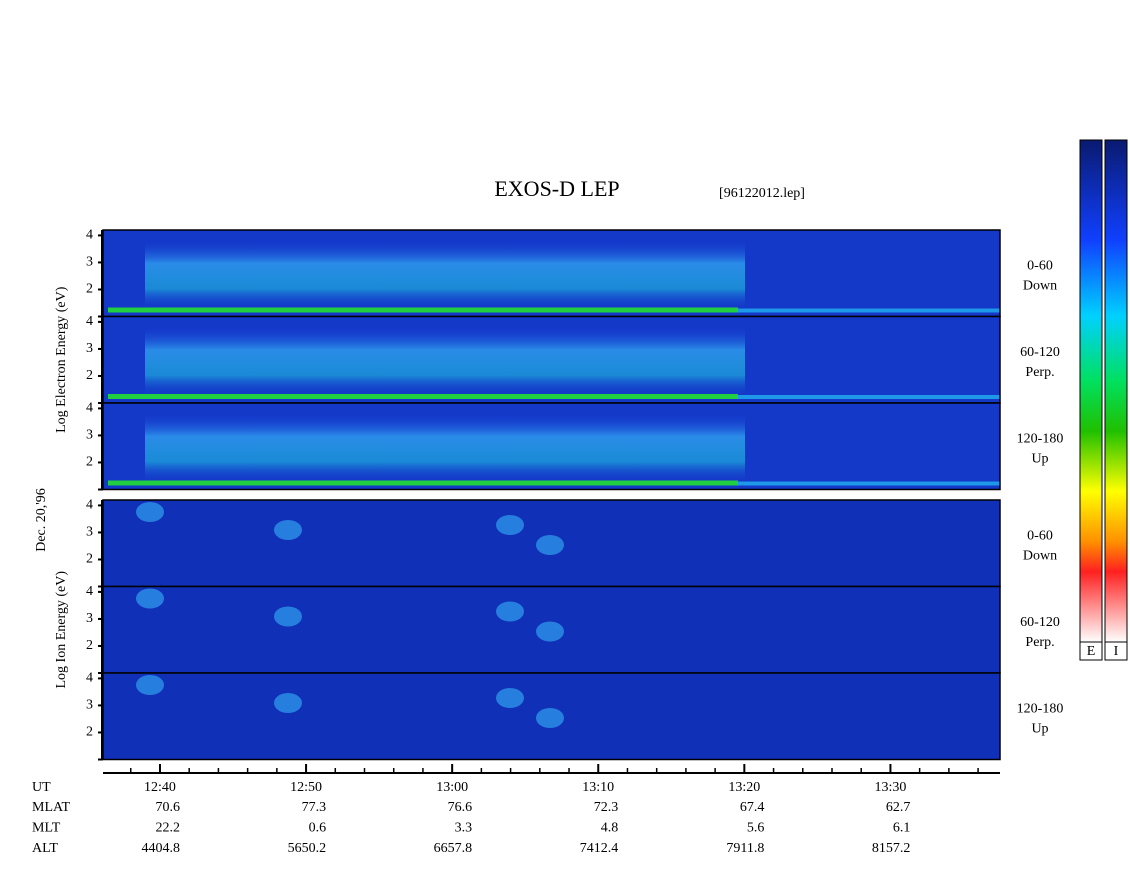 The width and height of the screenshot is (1130, 875). I want to click on orbit-value: 72.3, so click(606, 807).